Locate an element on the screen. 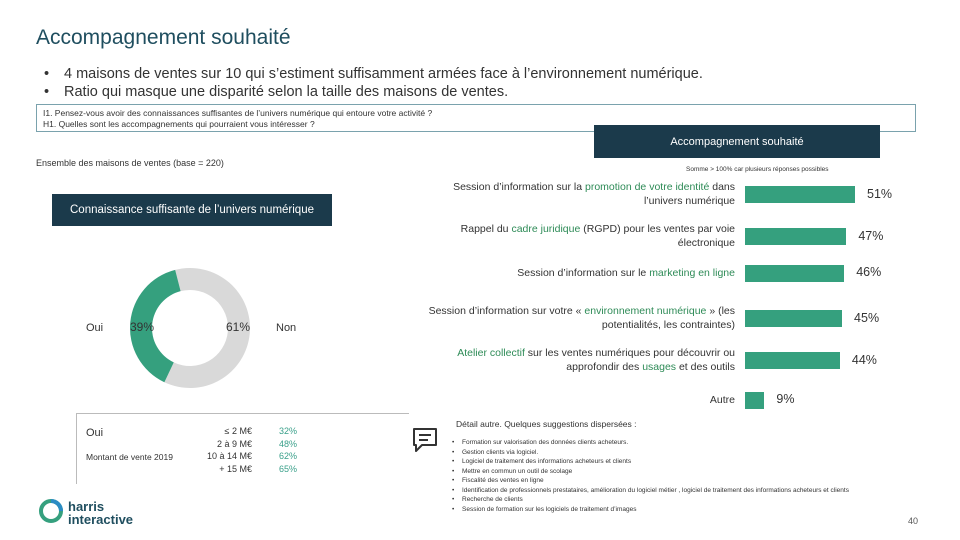 The image size is (960, 540). bar-label-text: dans l’univers numérique is located at coordinates (689, 194).